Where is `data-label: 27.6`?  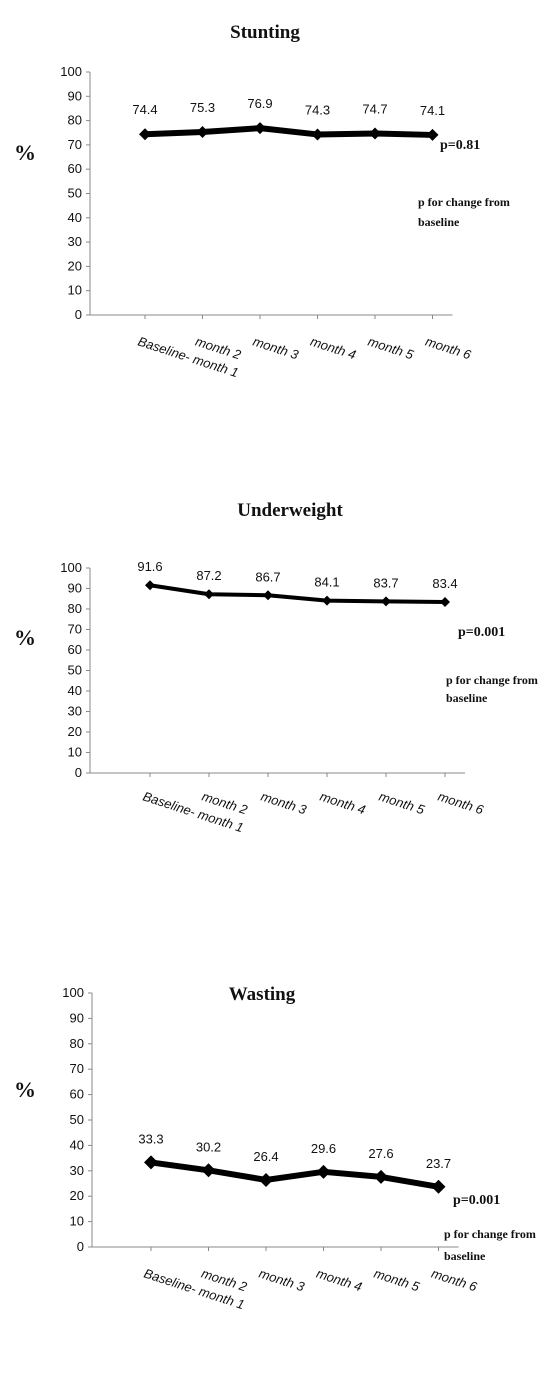 data-label: 27.6 is located at coordinates (380, 1153).